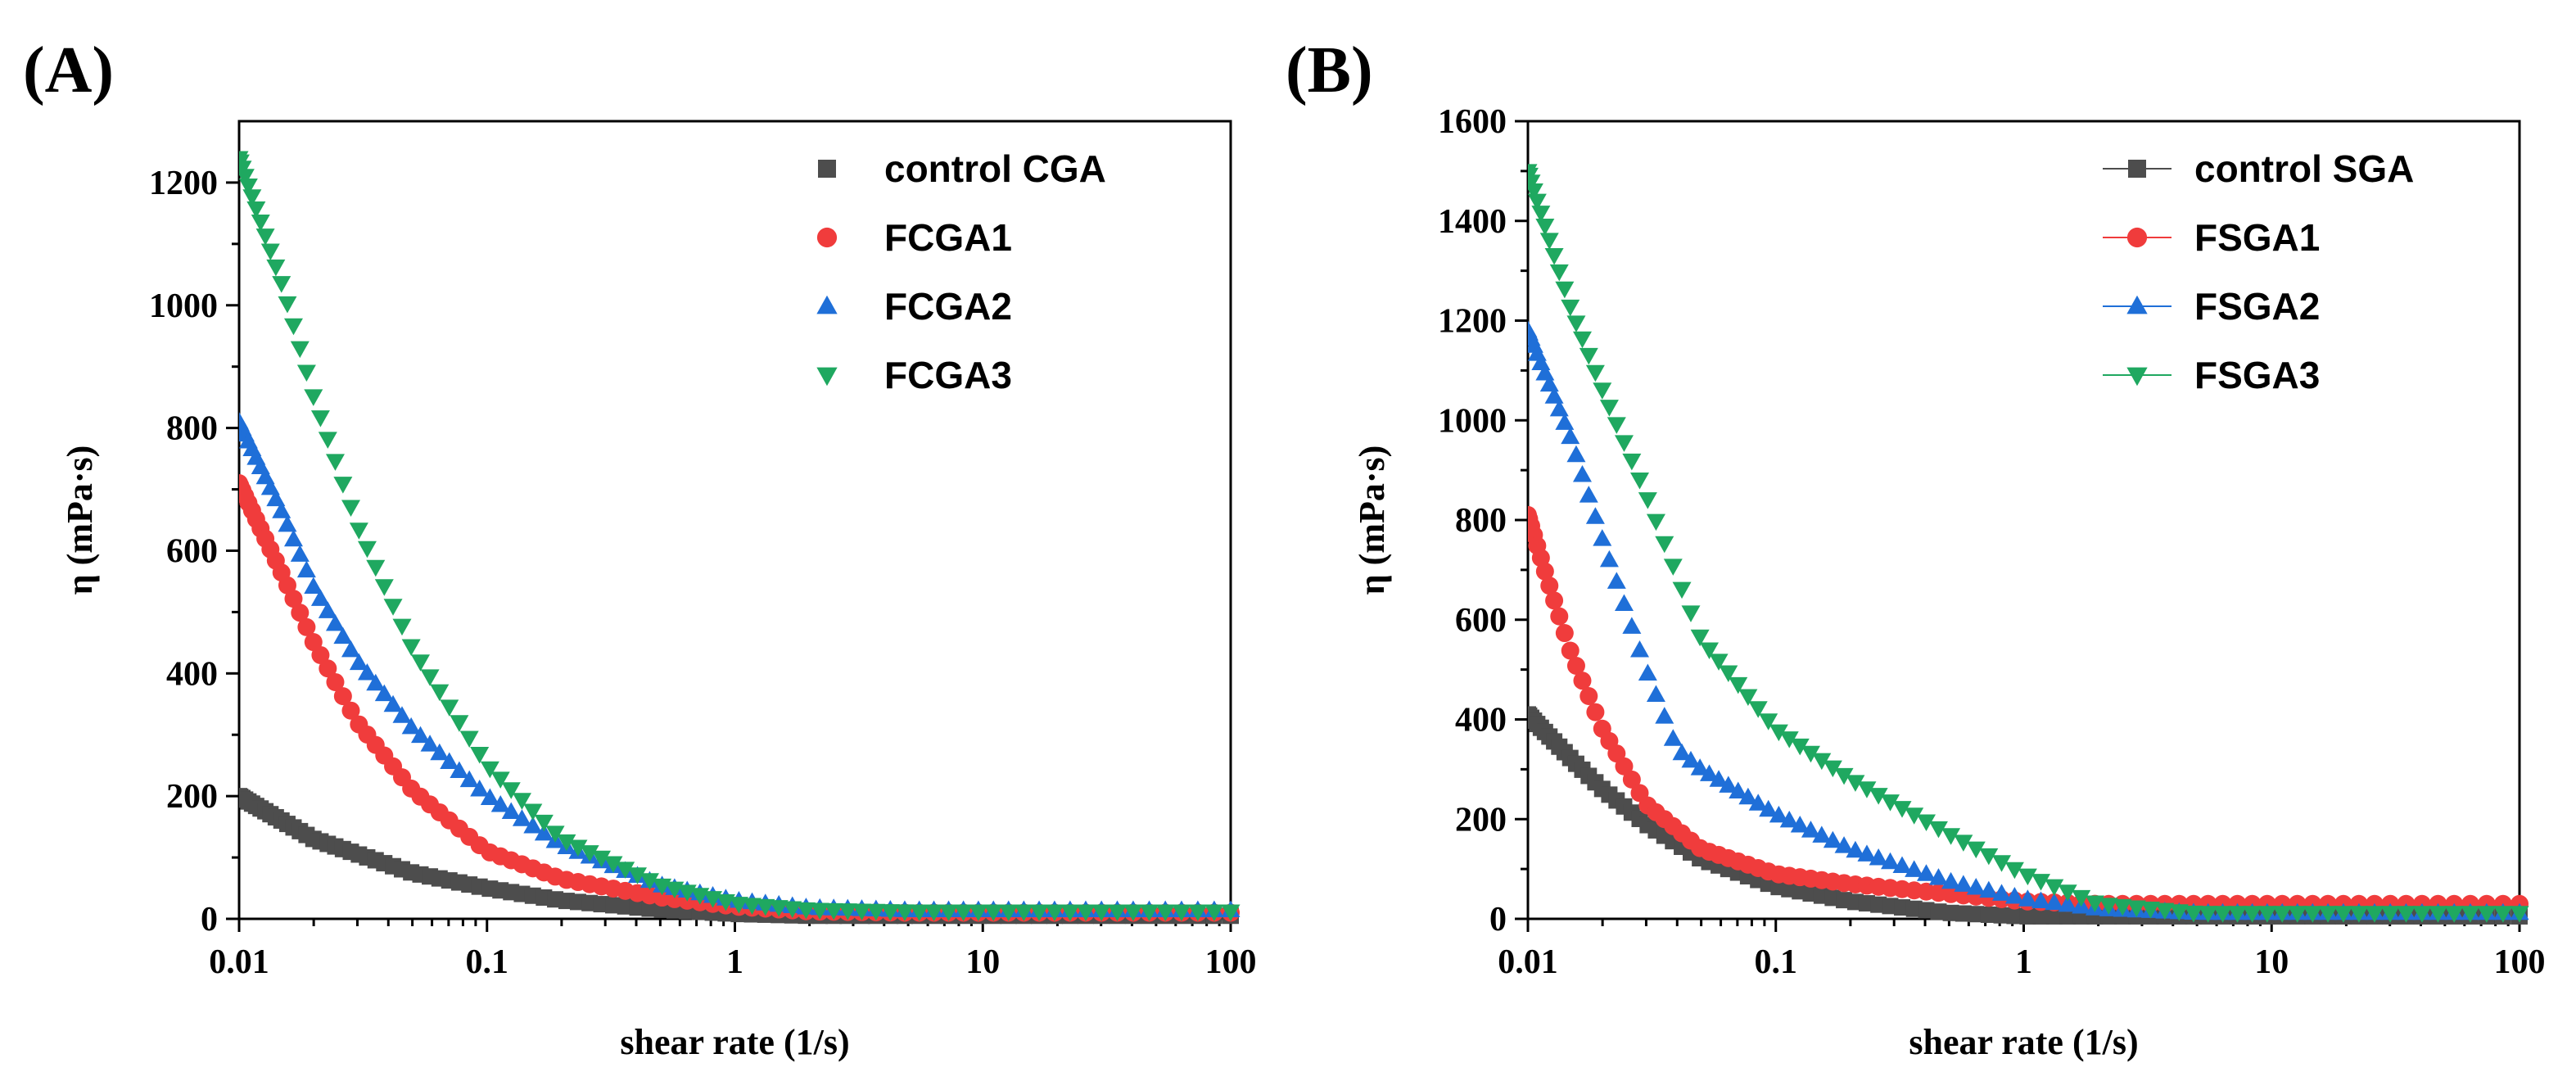  Describe the element at coordinates (995, 168) in the screenshot. I see `legend-entry: control CGA` at that location.